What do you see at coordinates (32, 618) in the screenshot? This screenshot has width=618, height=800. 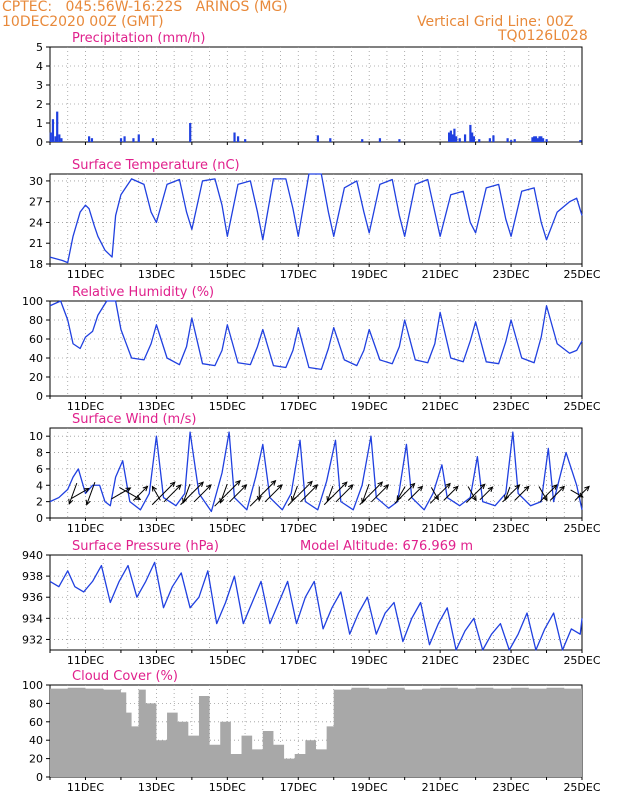 I see `pressure-ytick-label: 934` at bounding box center [32, 618].